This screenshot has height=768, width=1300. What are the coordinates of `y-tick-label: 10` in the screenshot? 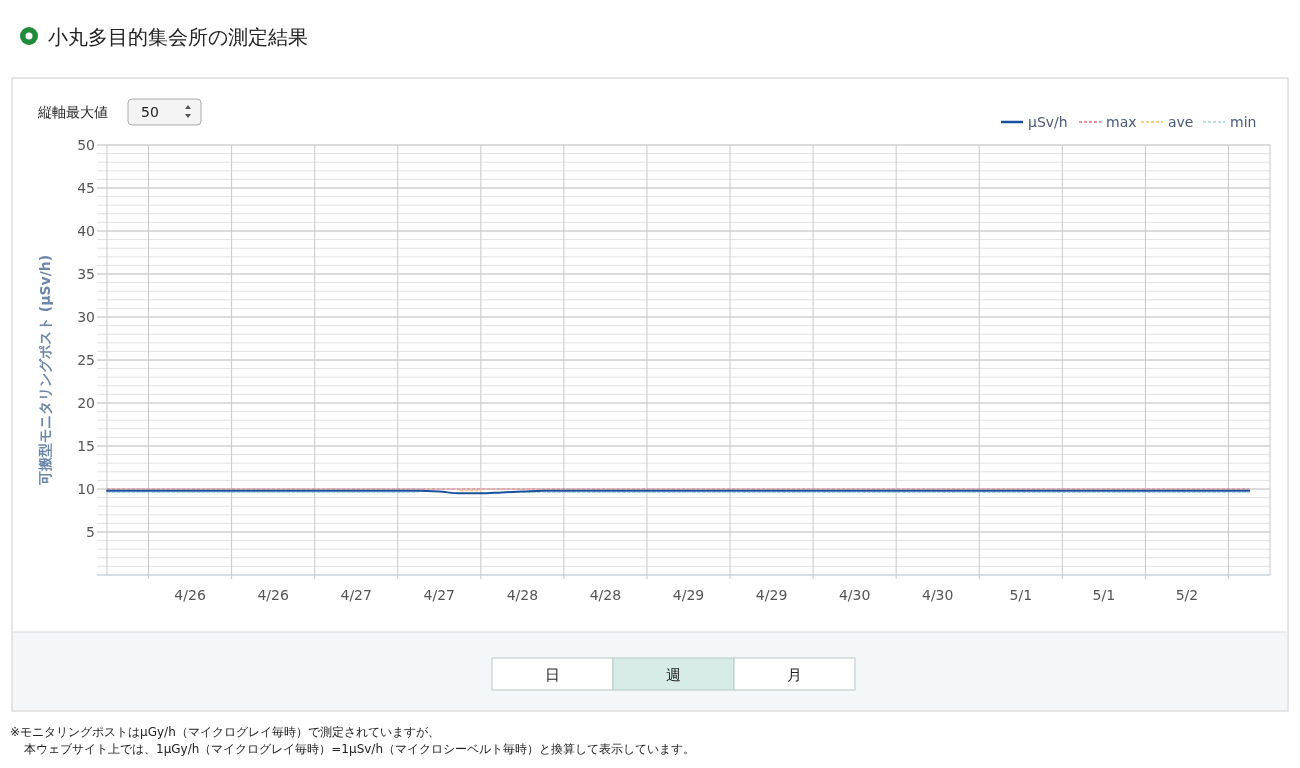 It's located at (86, 489).